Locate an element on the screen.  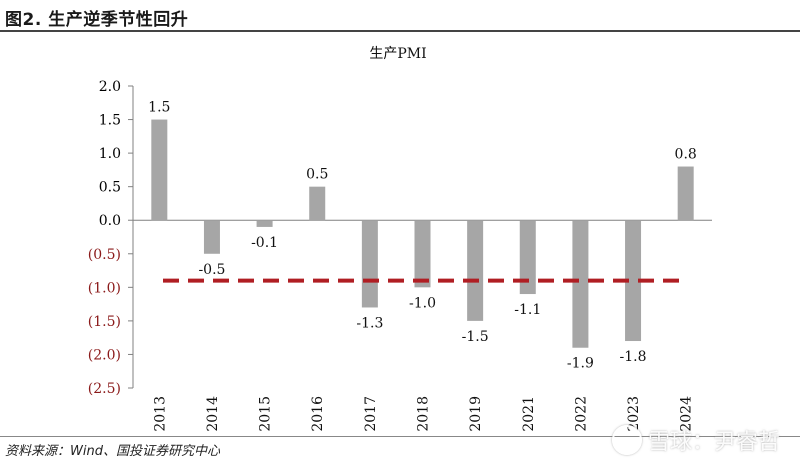
x-tick-label: 2021 is located at coordinates (529, 414).